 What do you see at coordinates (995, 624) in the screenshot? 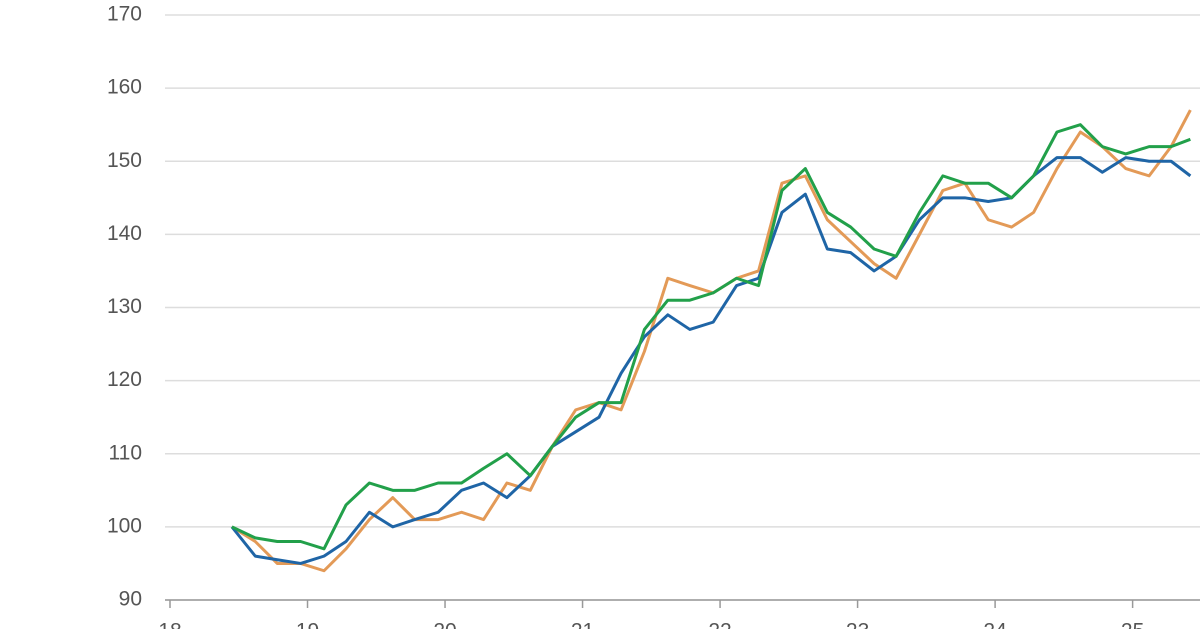
I see `x-tick-label: 24` at bounding box center [995, 624].